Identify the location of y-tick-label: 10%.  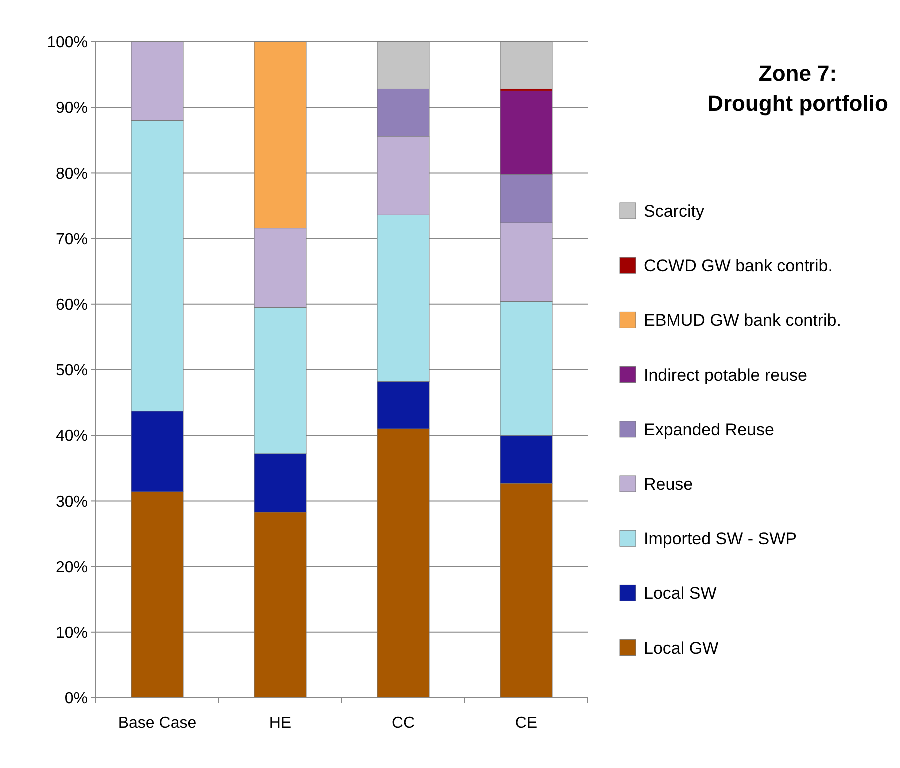
(72, 633).